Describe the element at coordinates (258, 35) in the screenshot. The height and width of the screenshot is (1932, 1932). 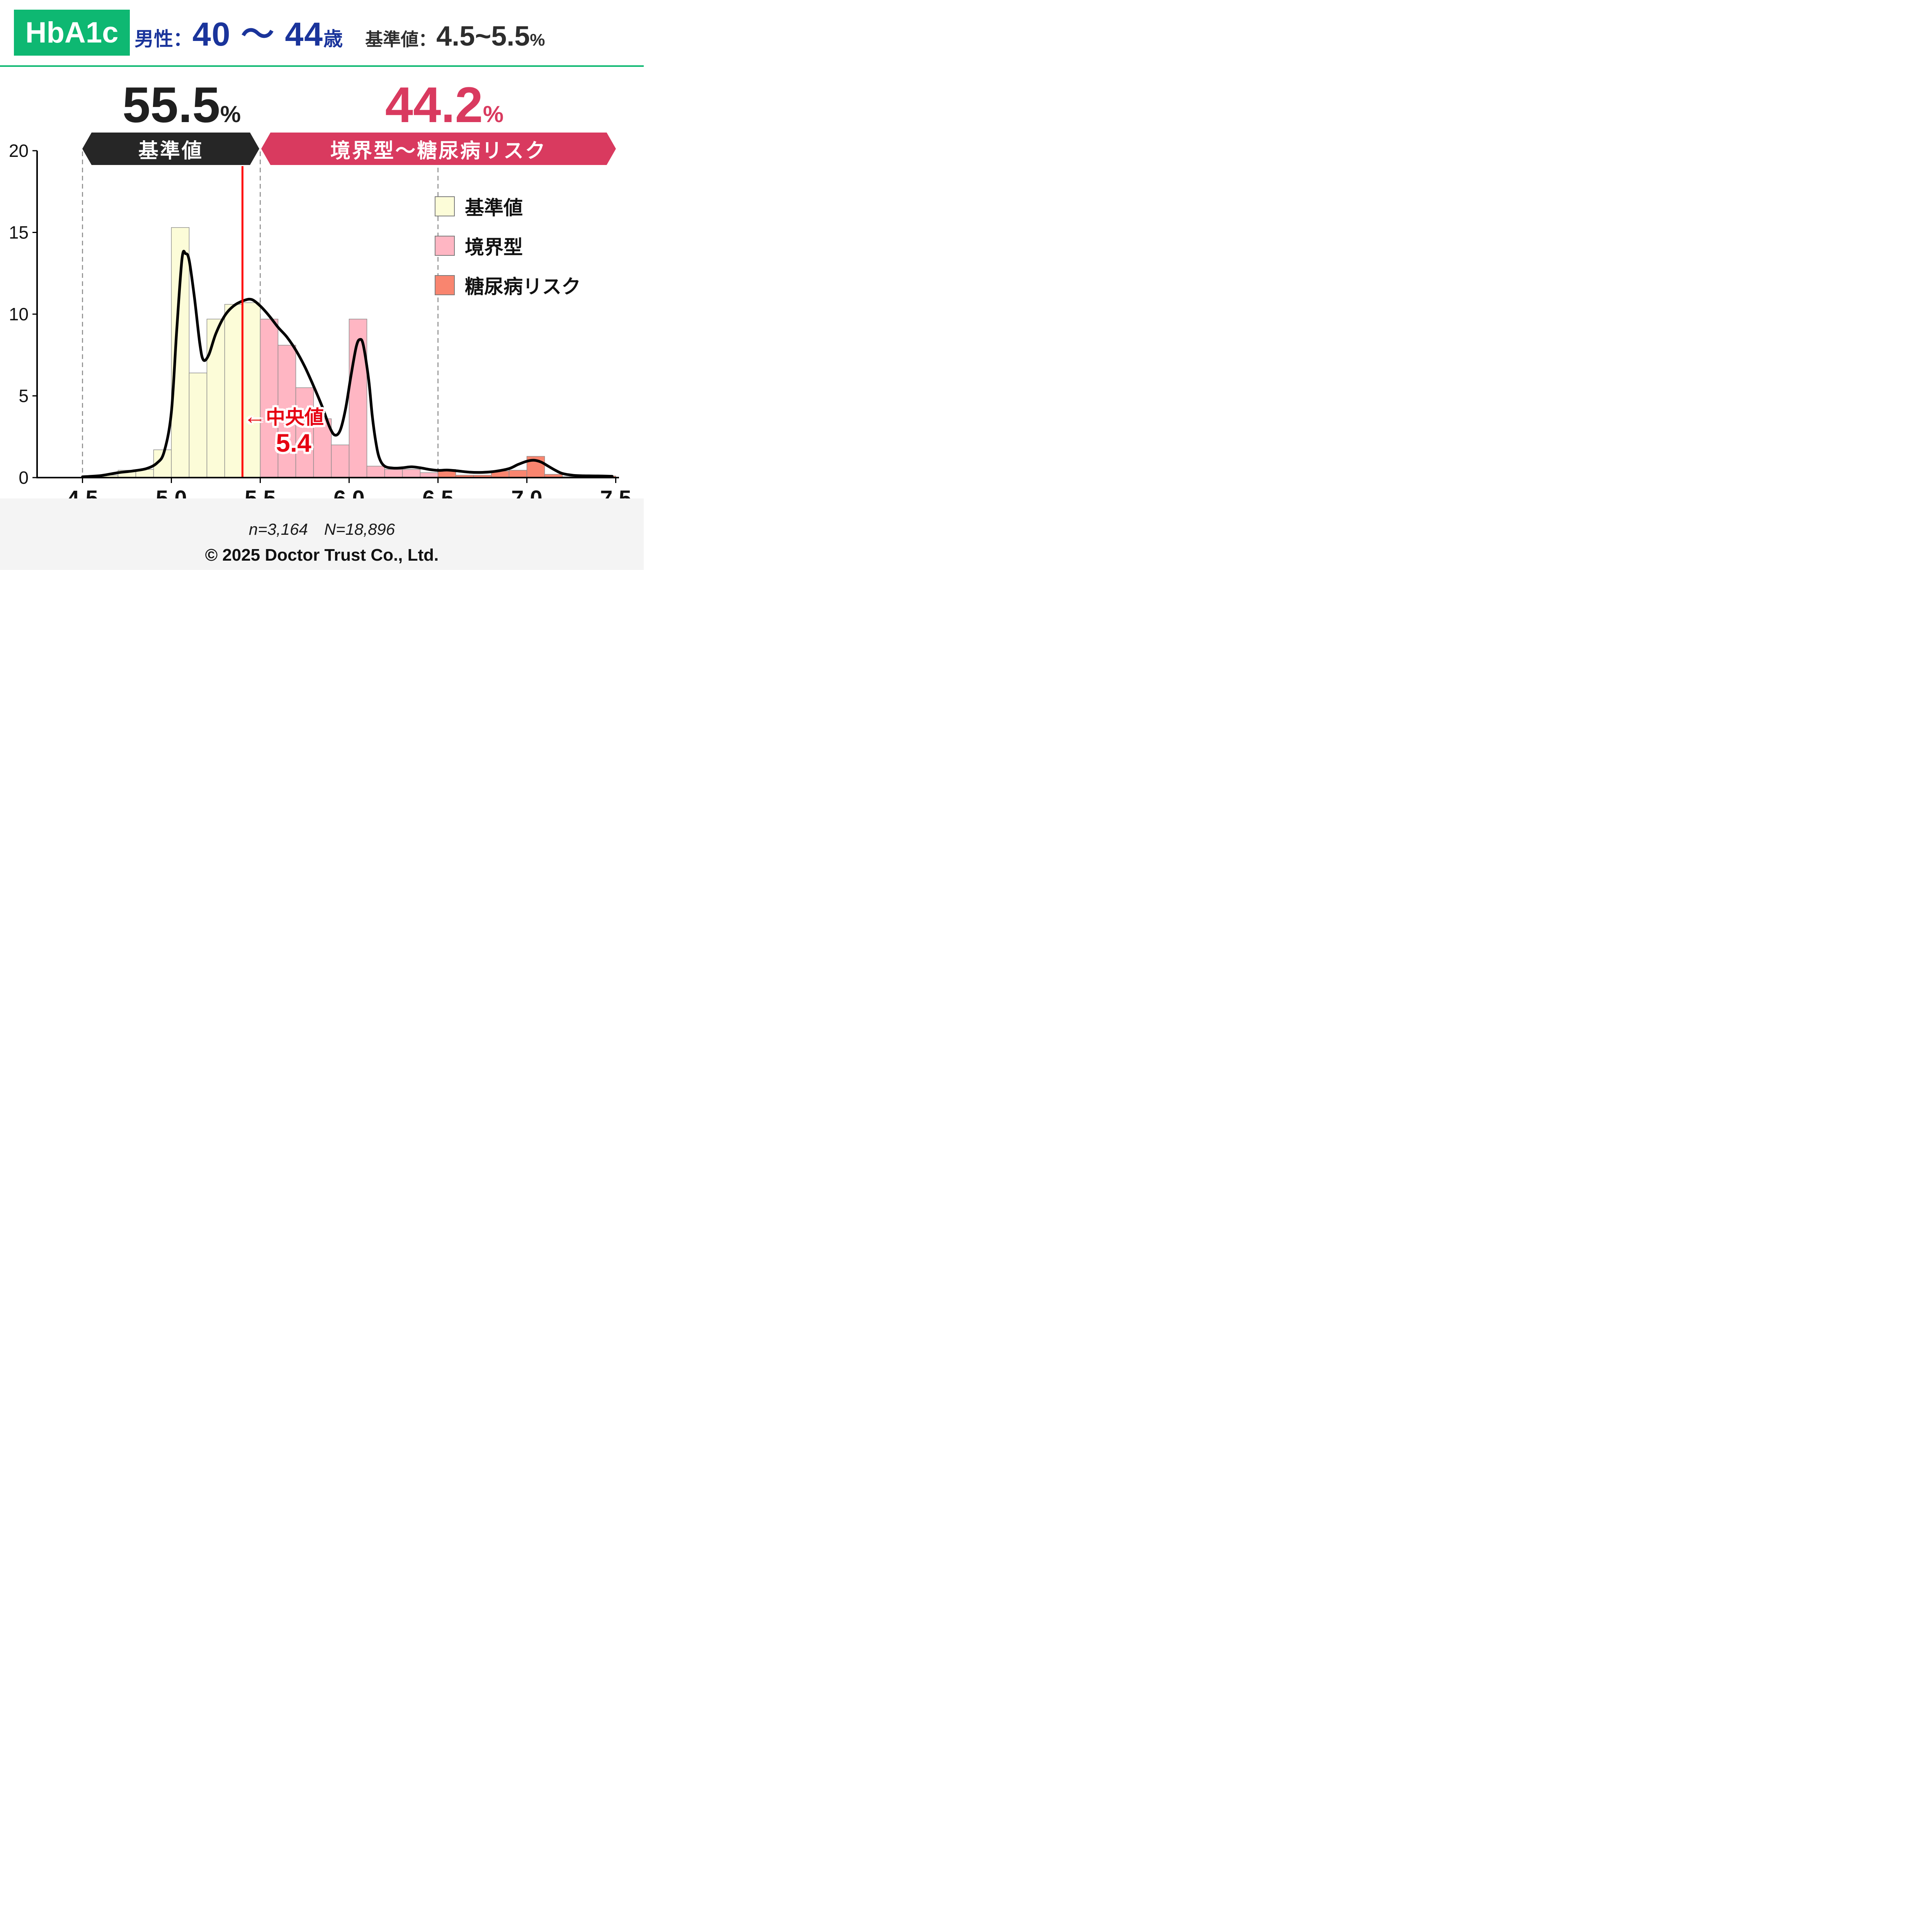
I see `title-age-range: 40 ～ 44` at that location.